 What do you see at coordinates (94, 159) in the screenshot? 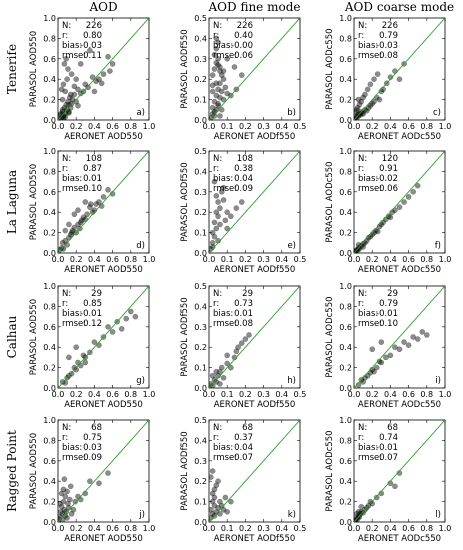
I see `stat-value: 108` at bounding box center [94, 159].